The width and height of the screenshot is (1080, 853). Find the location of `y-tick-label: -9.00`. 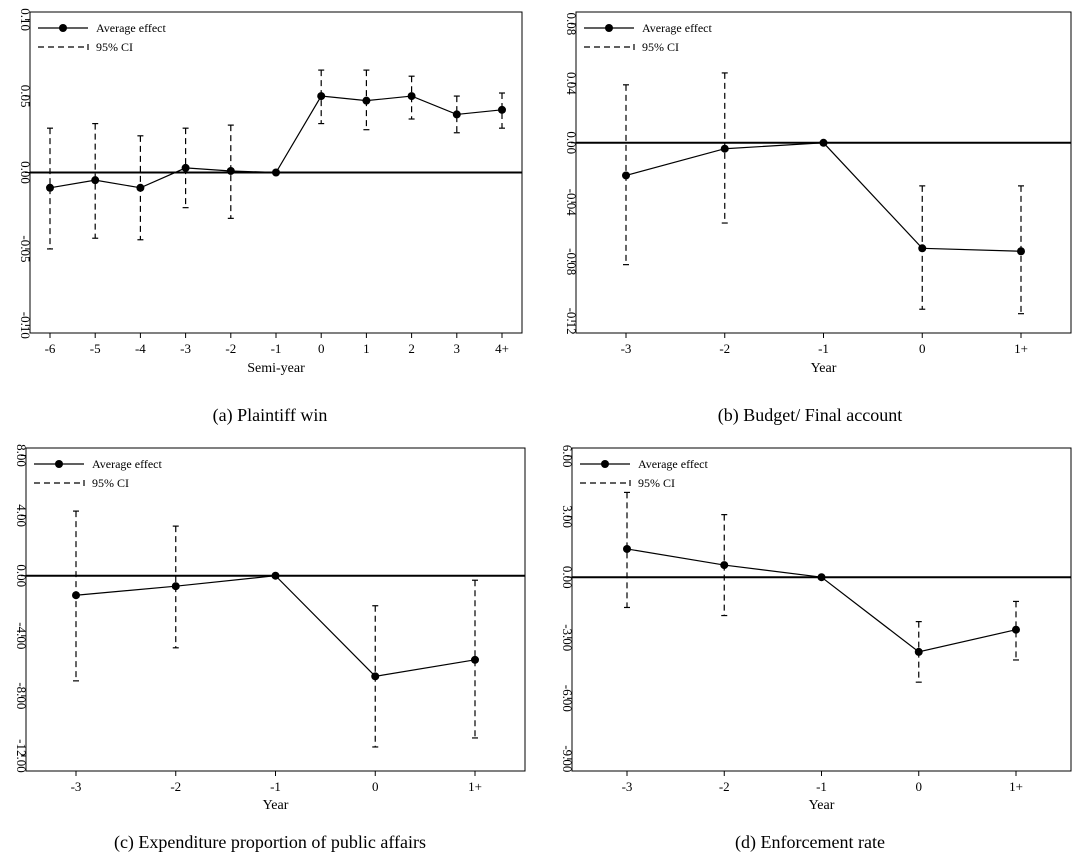

y-tick-label: -9.00 is located at coordinates (567, 758).